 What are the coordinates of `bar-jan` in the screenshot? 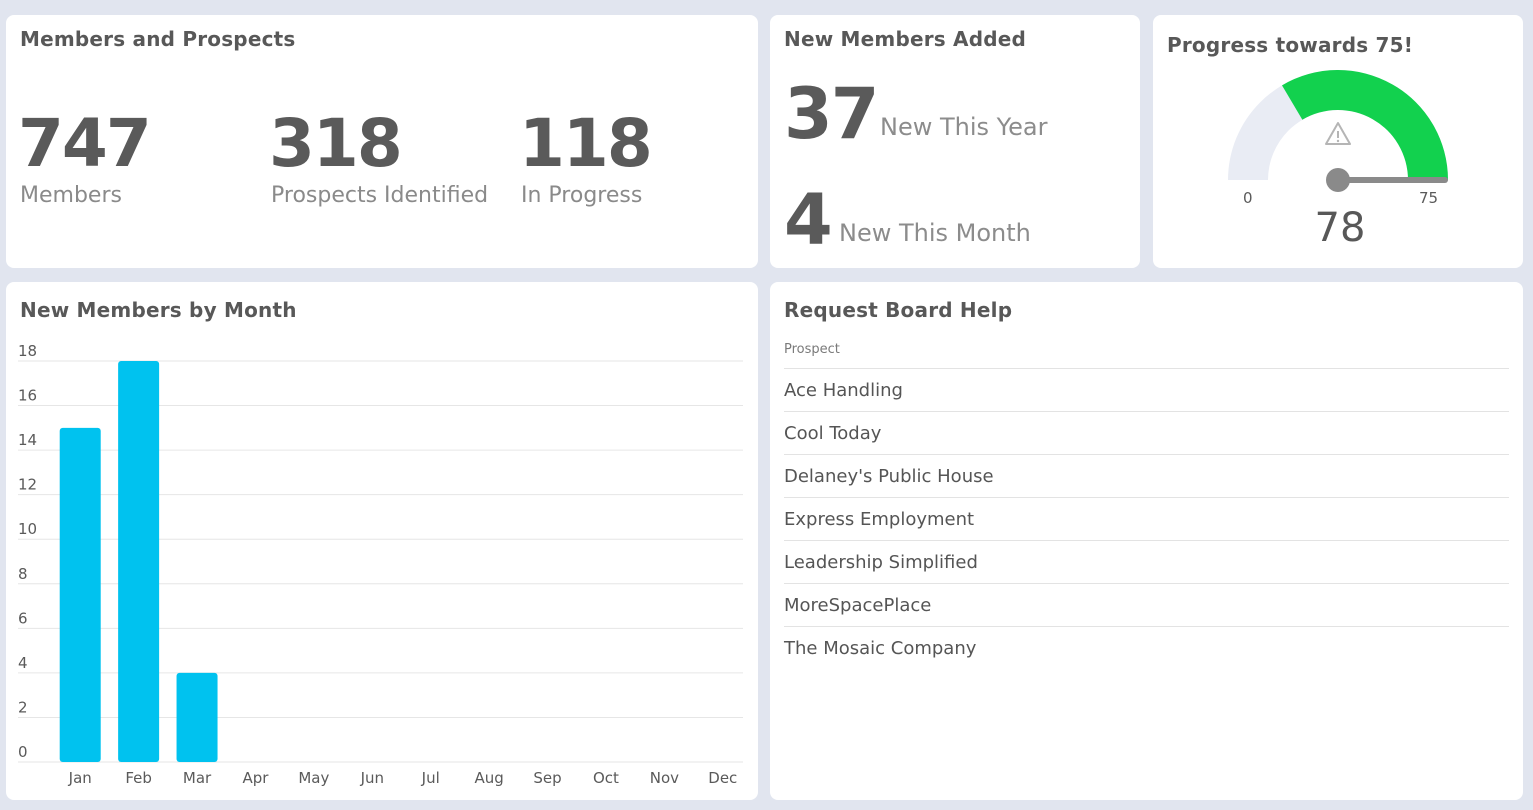 It's located at (80, 594).